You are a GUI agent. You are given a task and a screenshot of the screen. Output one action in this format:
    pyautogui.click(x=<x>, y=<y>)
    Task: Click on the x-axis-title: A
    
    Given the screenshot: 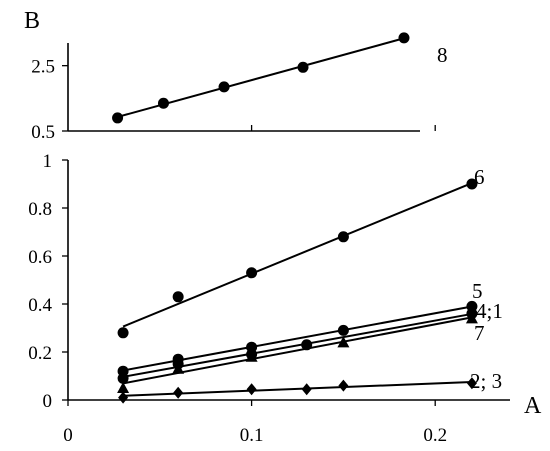 What is the action you would take?
    pyautogui.click(x=533, y=406)
    